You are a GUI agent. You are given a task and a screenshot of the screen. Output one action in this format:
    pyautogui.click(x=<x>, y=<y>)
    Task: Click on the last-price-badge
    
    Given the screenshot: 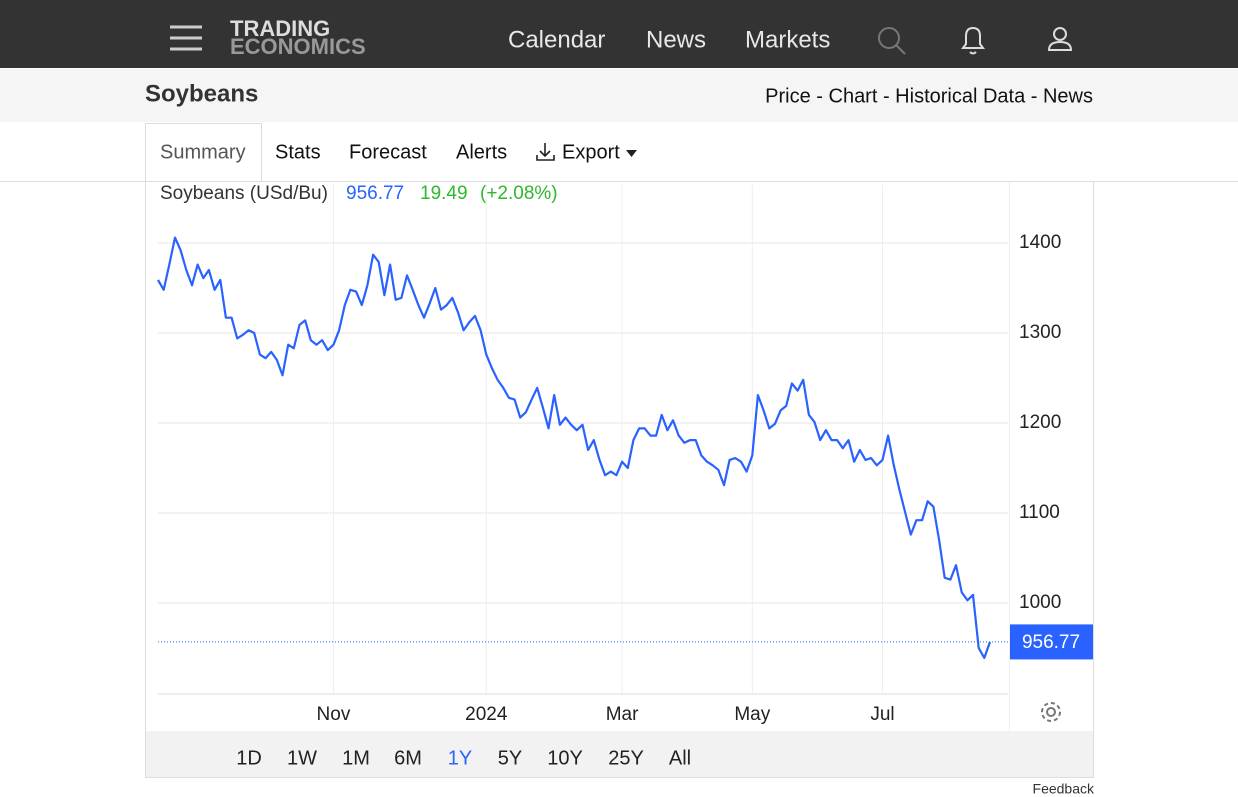 What is the action you would take?
    pyautogui.click(x=1051, y=642)
    